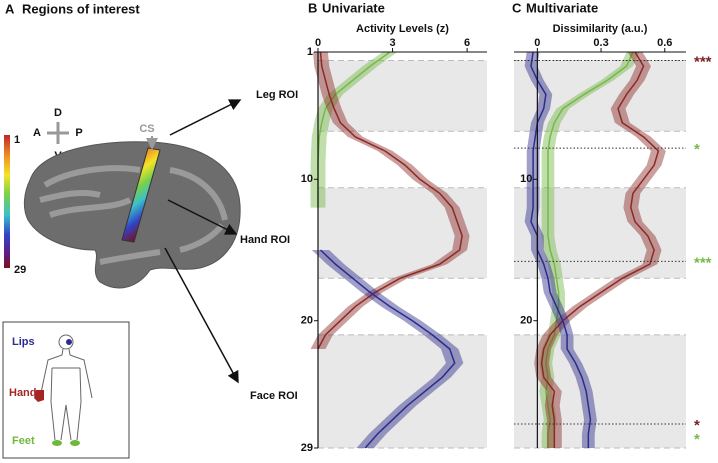  I want to click on x-tick-label: 0.6, so click(664, 43).